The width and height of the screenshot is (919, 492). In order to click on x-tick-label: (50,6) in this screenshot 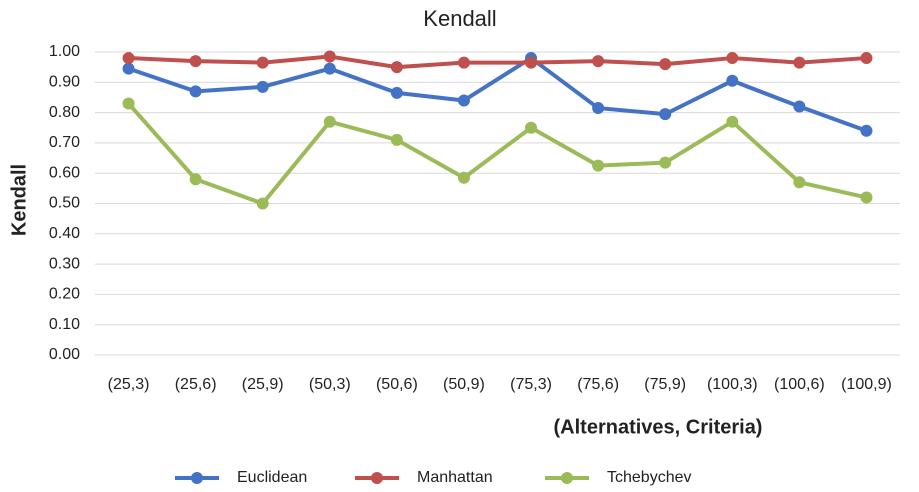, I will do `click(397, 384)`.